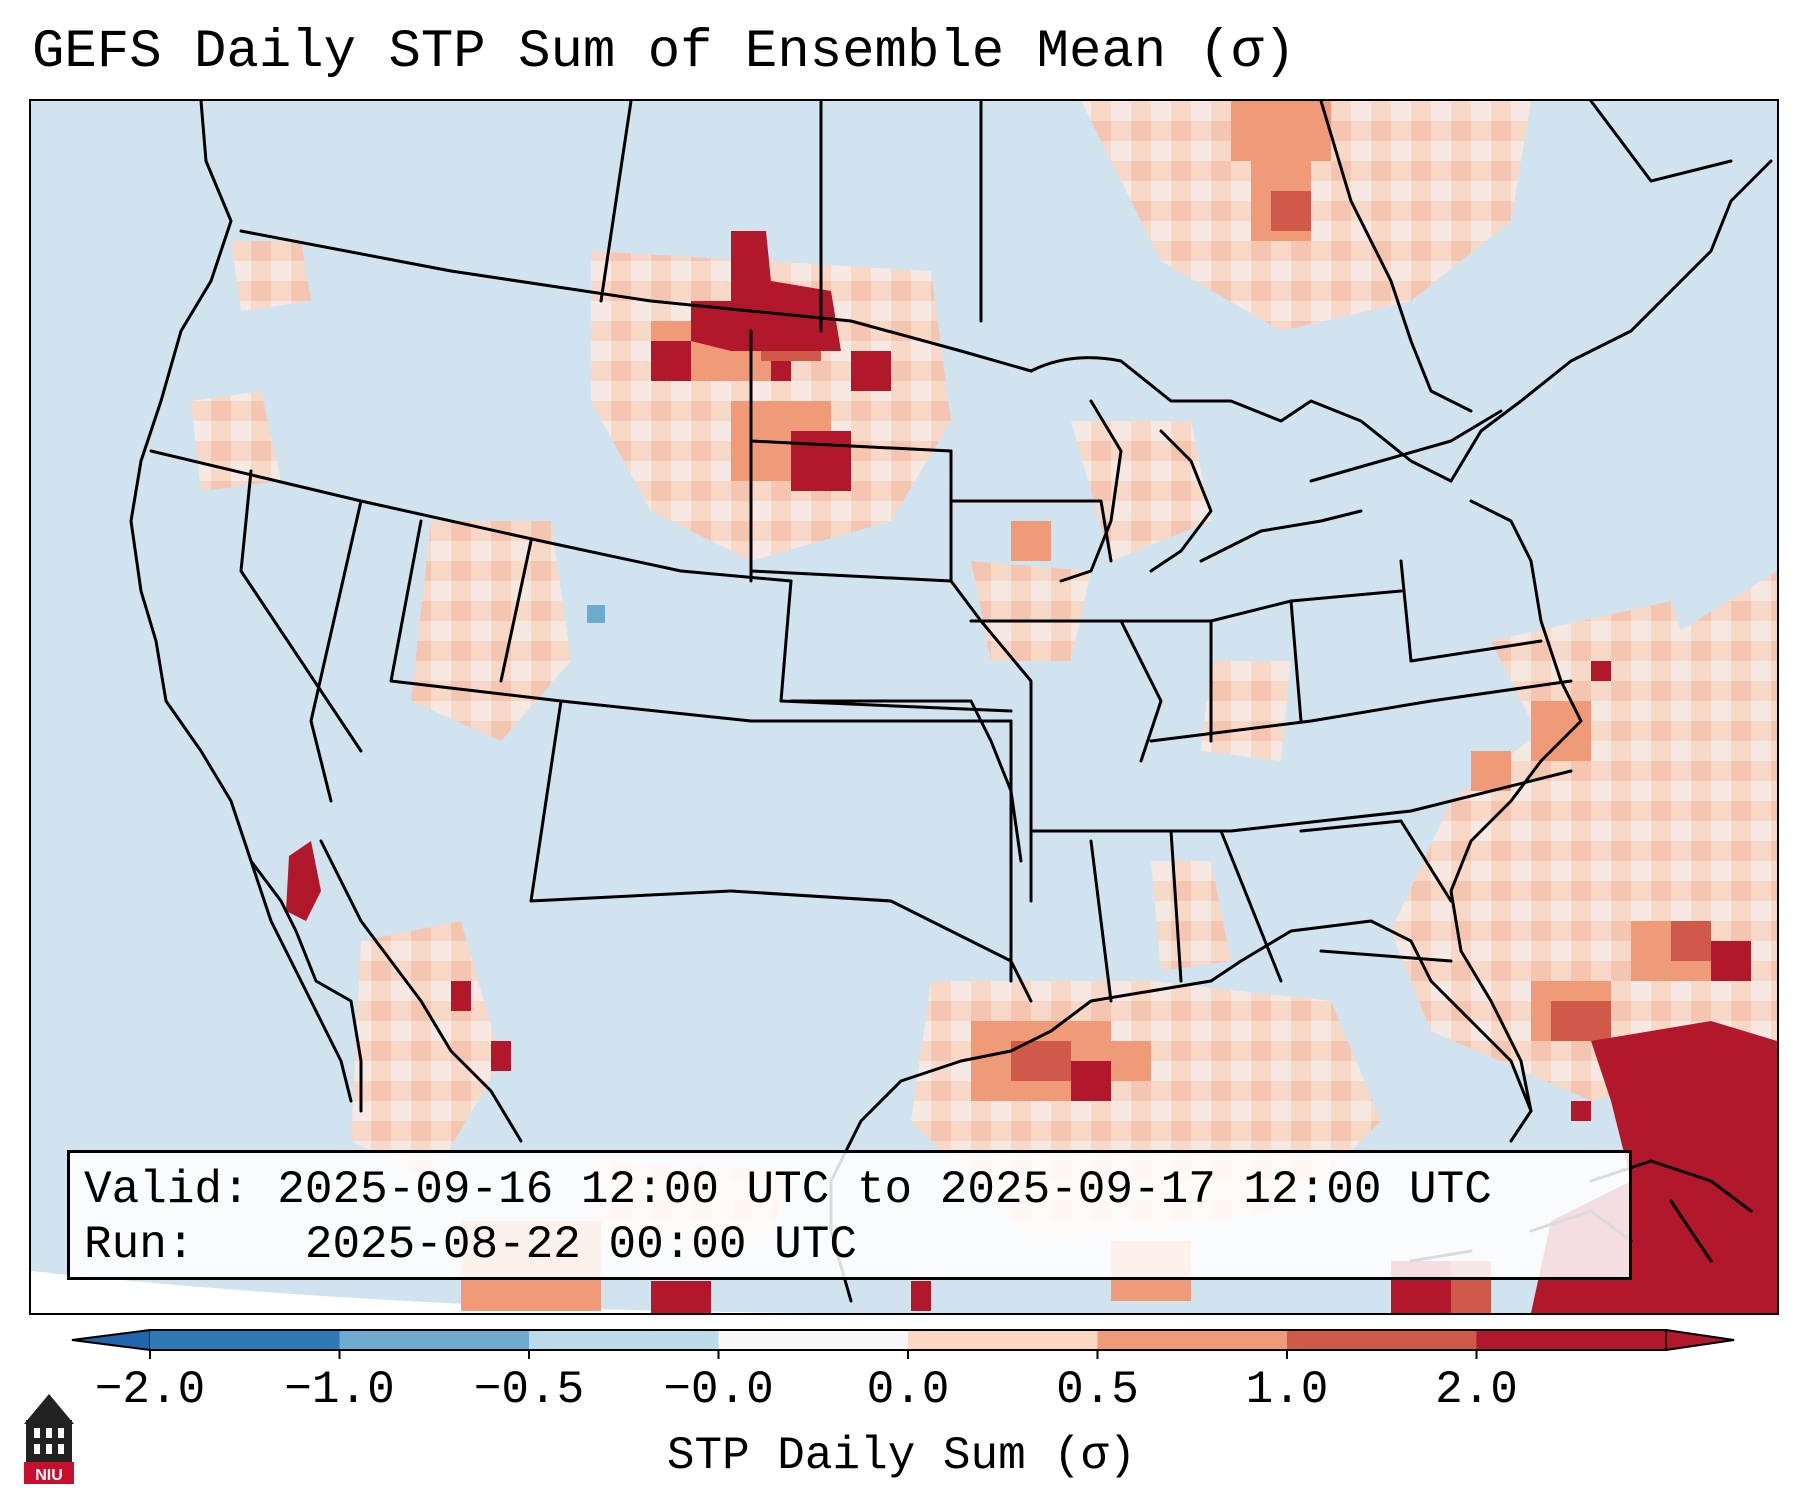  I want to click on region-colorado-negative, so click(596, 614).